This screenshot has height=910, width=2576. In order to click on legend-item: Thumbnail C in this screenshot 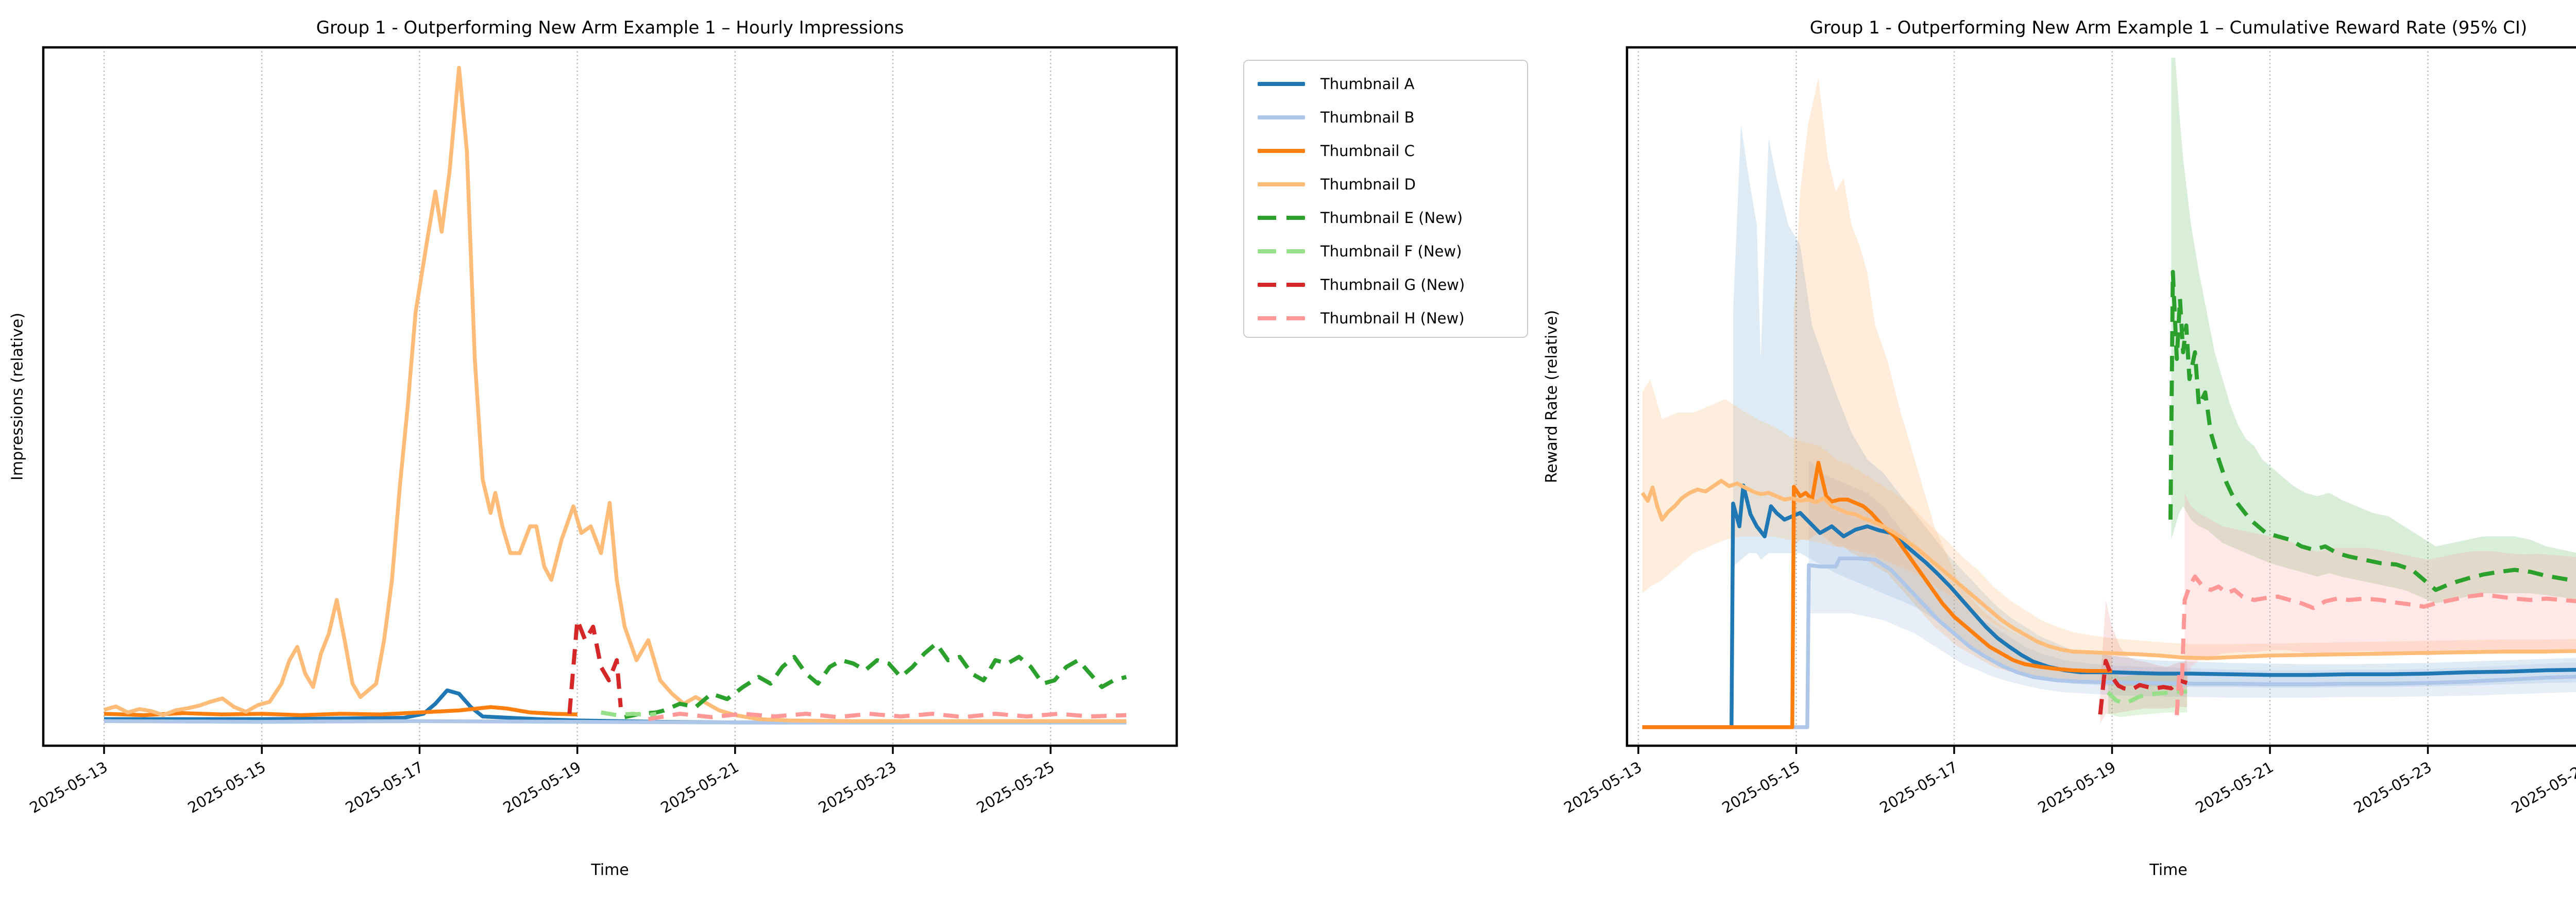, I will do `click(1385, 150)`.